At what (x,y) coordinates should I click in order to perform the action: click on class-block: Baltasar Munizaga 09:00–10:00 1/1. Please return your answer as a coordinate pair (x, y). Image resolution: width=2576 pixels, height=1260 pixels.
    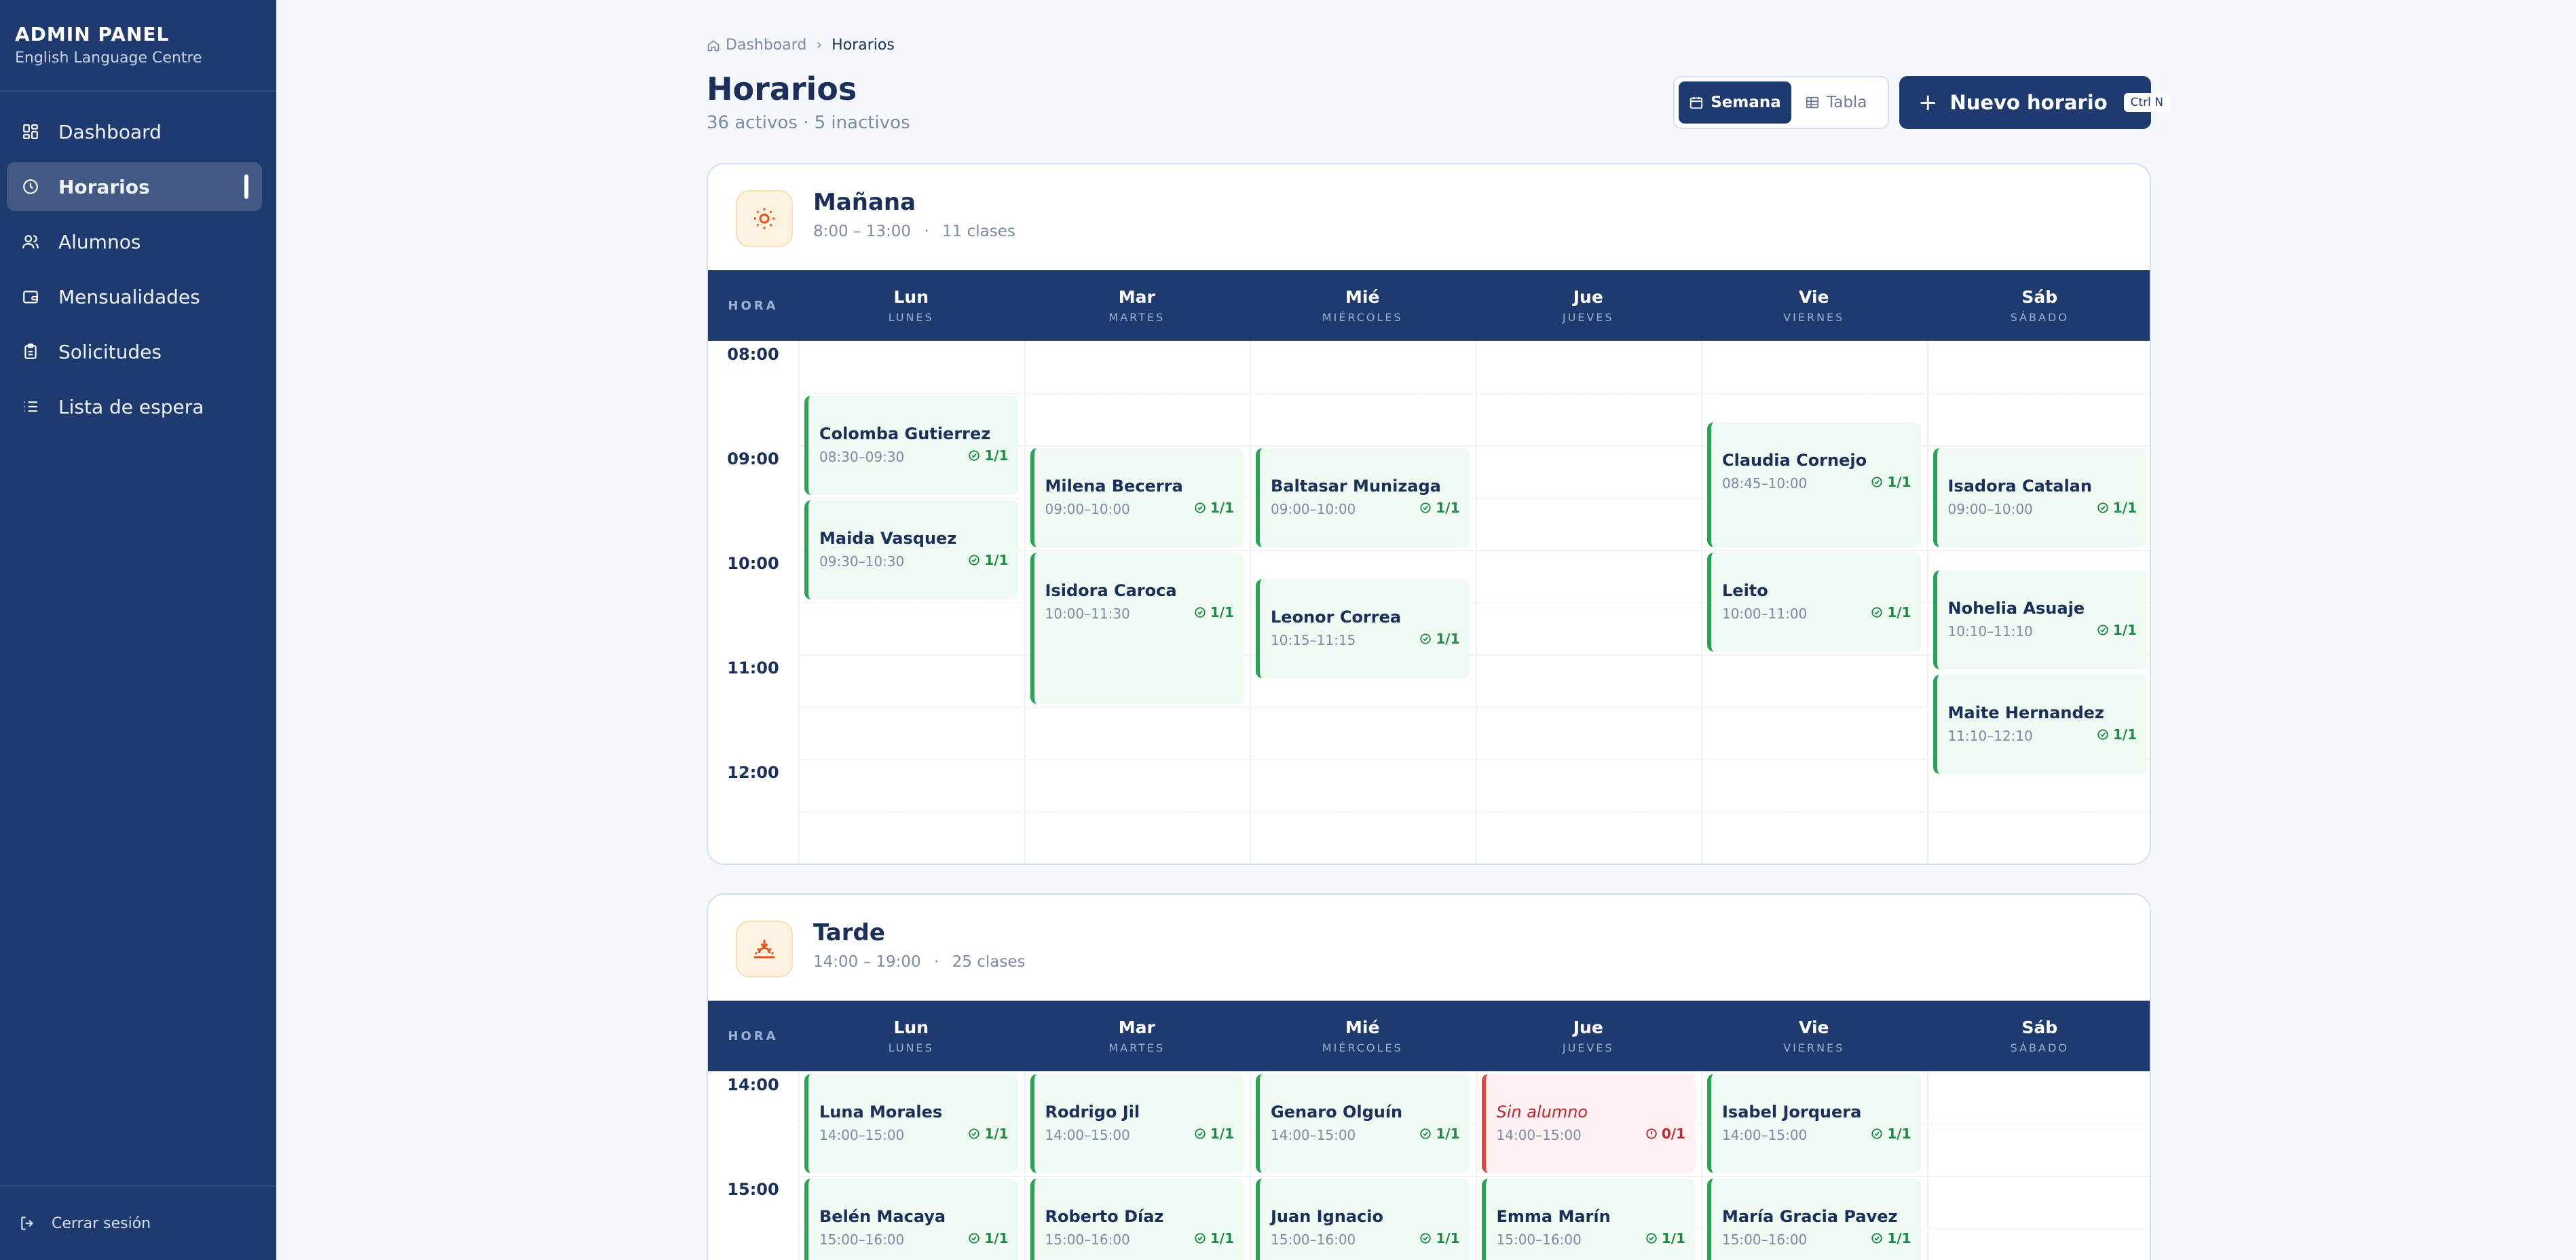
    Looking at the image, I should click on (1363, 498).